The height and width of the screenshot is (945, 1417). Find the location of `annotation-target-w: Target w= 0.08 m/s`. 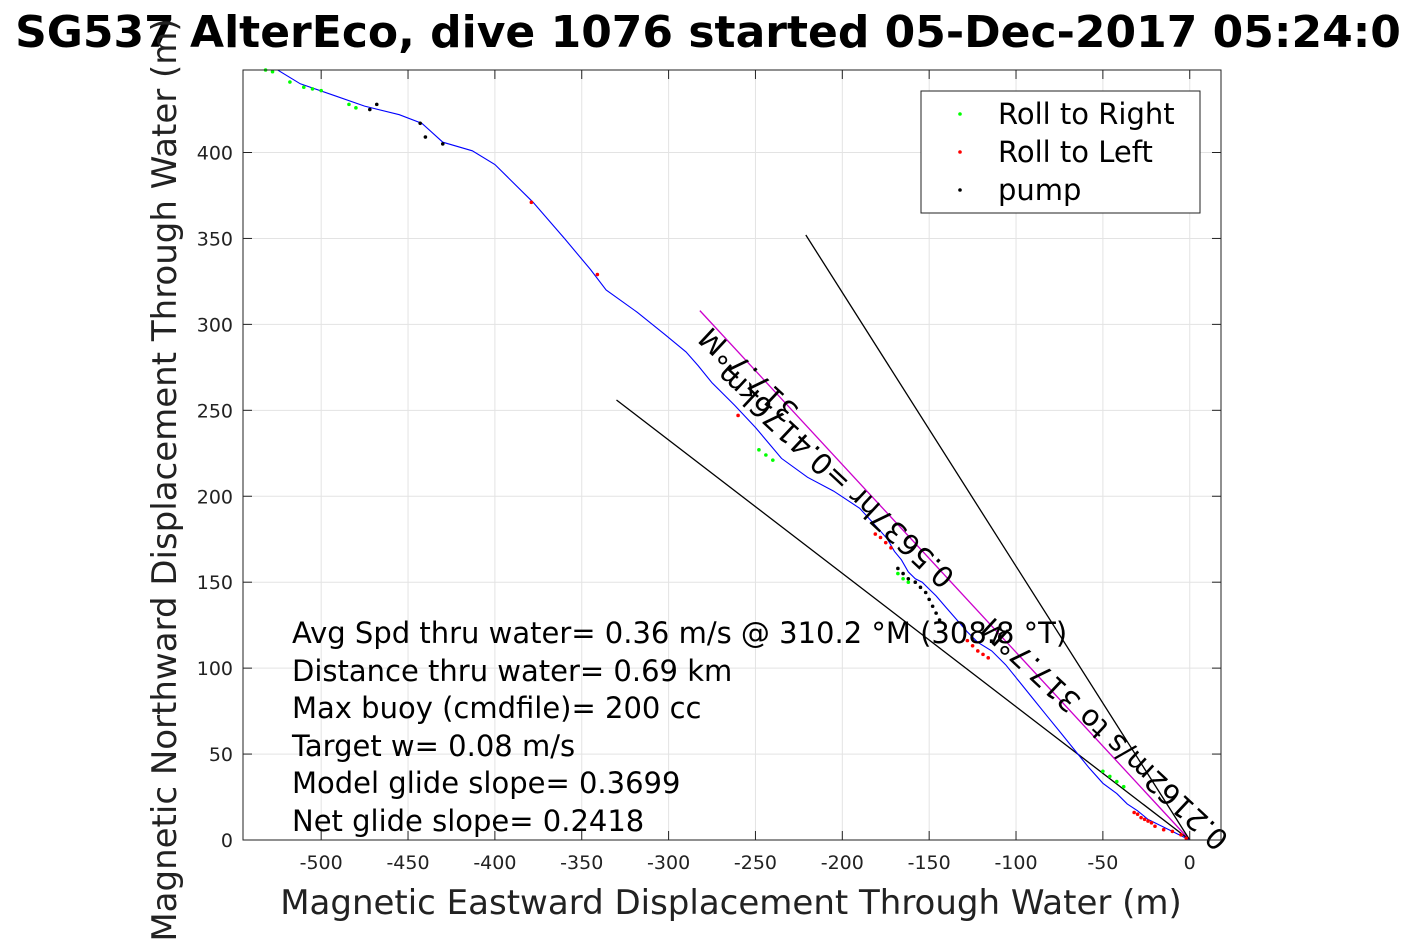

annotation-target-w: Target w= 0.08 m/s is located at coordinates (433, 746).